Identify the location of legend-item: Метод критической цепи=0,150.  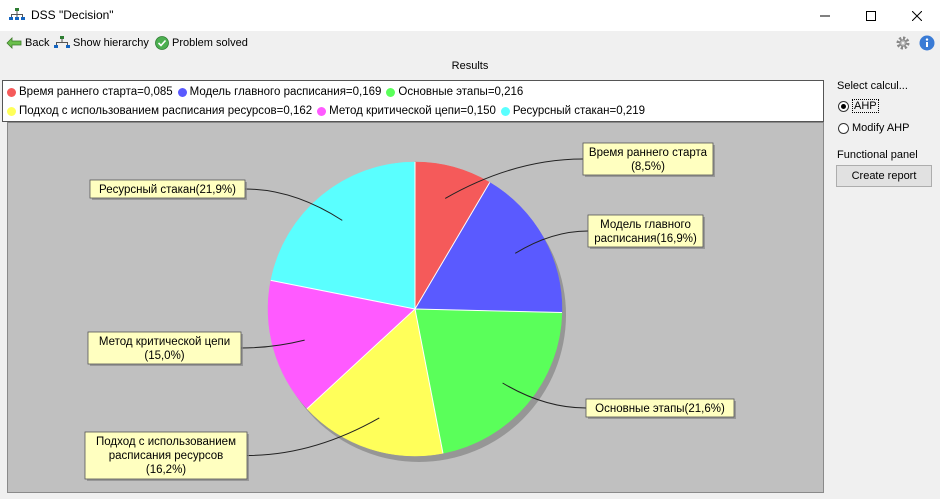
(406, 111).